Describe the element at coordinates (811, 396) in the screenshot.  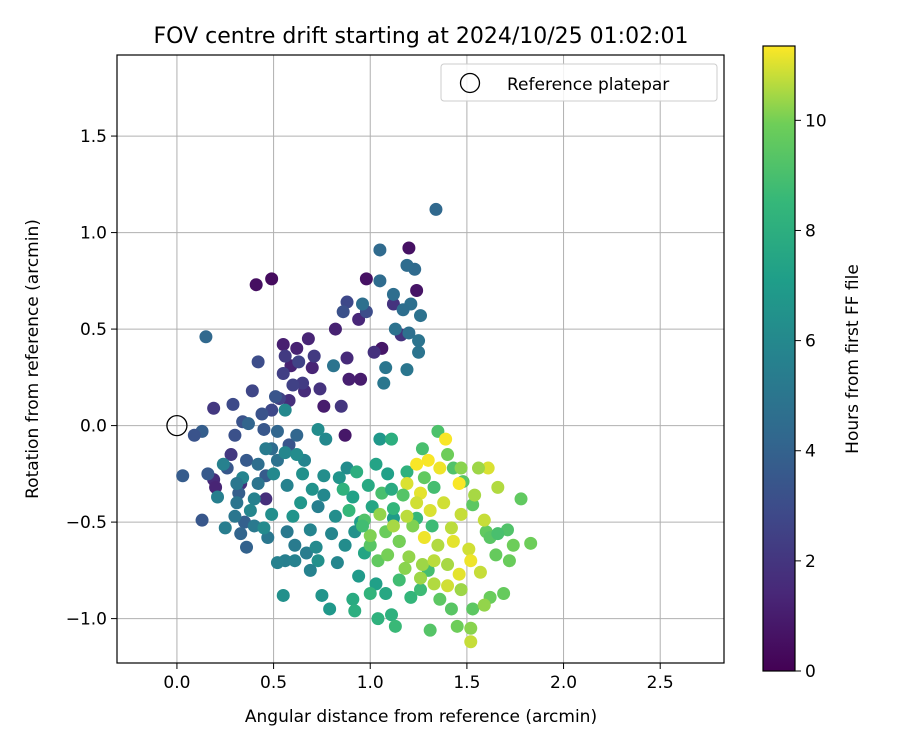
I see `colorbar-ticks: 0 2 4 6 8 10` at that location.